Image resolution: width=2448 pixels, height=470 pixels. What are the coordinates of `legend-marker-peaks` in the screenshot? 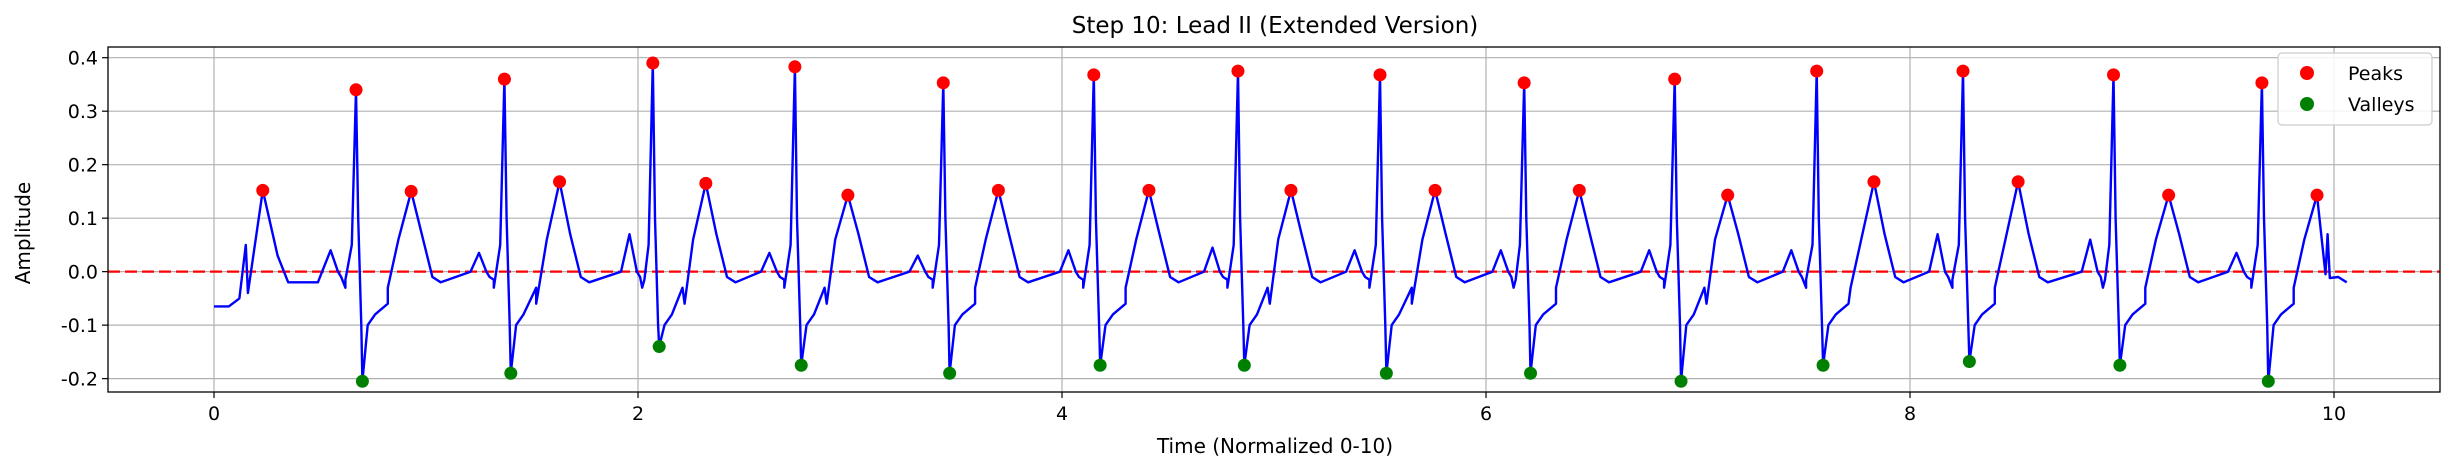 It's located at (2307, 73).